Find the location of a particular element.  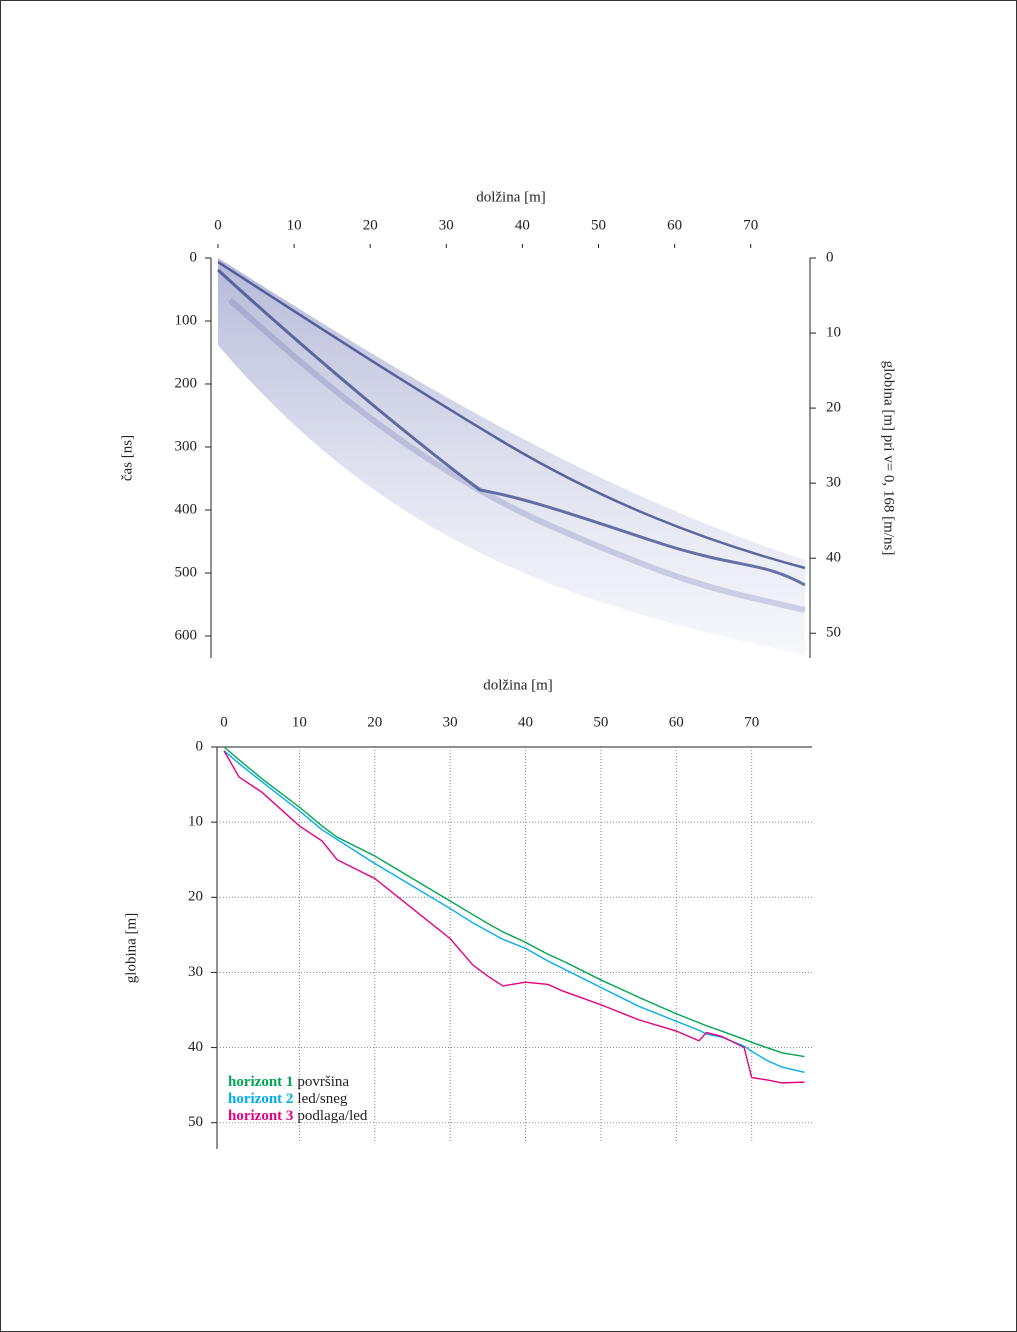

legend-entry: horizont 2 led/sneg is located at coordinates (288, 1099).